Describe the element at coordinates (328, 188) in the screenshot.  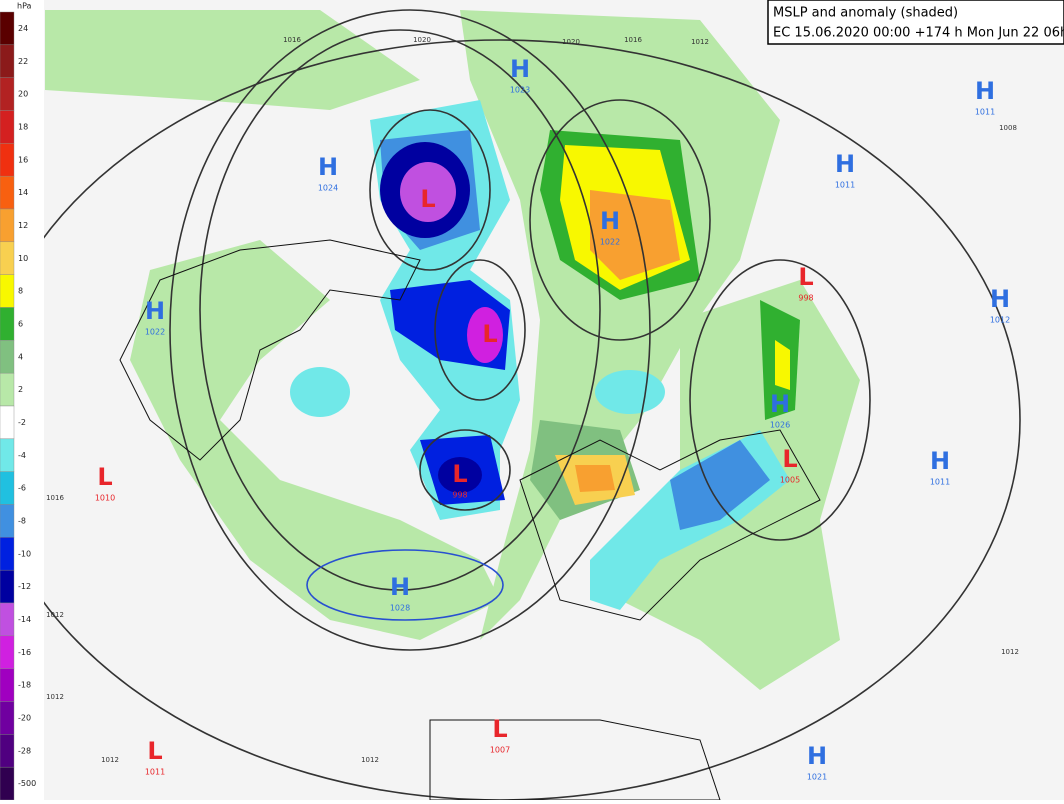
I see `center-pressure: 1024` at that location.